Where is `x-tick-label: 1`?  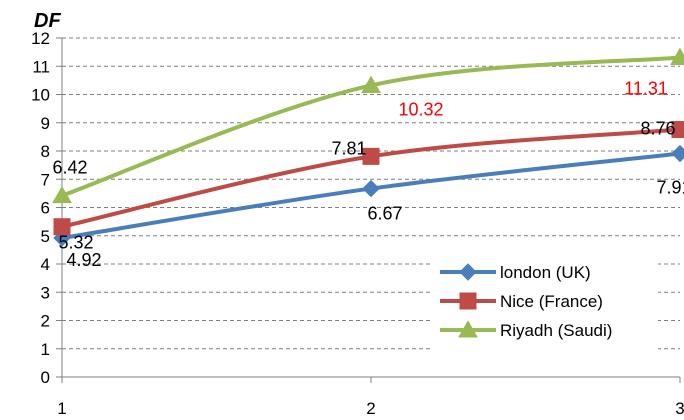 x-tick-label: 1 is located at coordinates (61, 408).